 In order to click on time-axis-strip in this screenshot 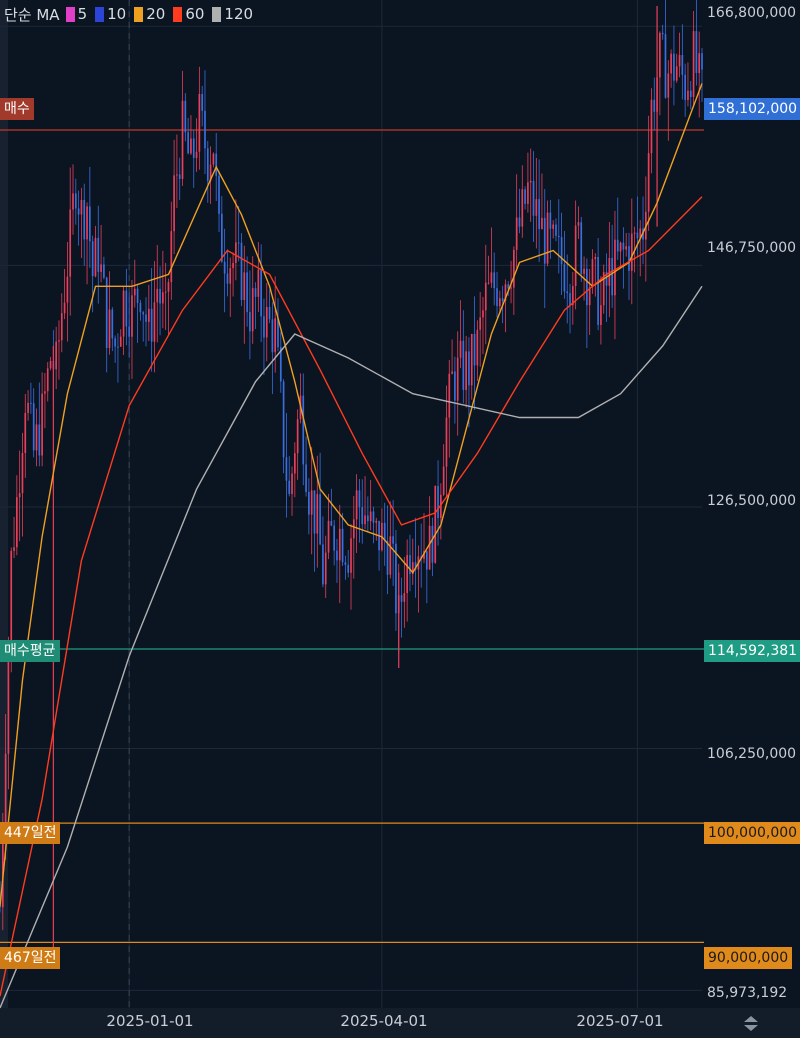, I will do `click(400, 1023)`.